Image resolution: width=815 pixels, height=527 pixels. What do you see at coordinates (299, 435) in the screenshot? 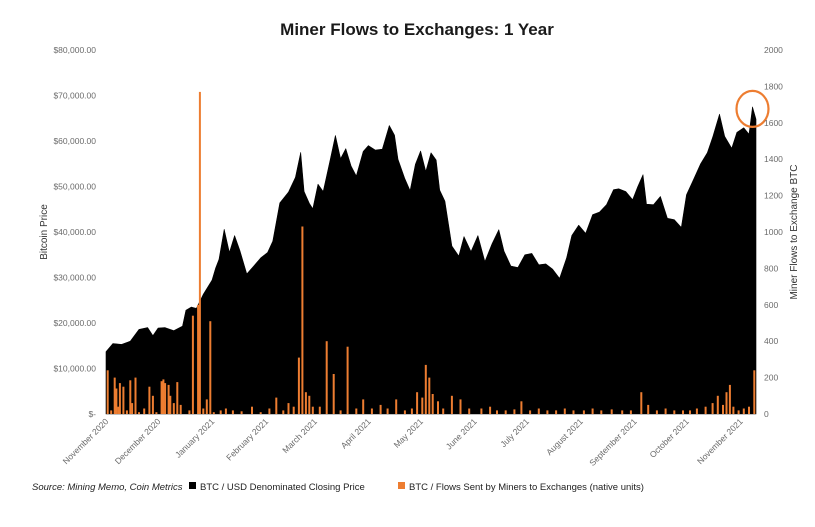
I see `x-tick-label: March 2021` at bounding box center [299, 435].